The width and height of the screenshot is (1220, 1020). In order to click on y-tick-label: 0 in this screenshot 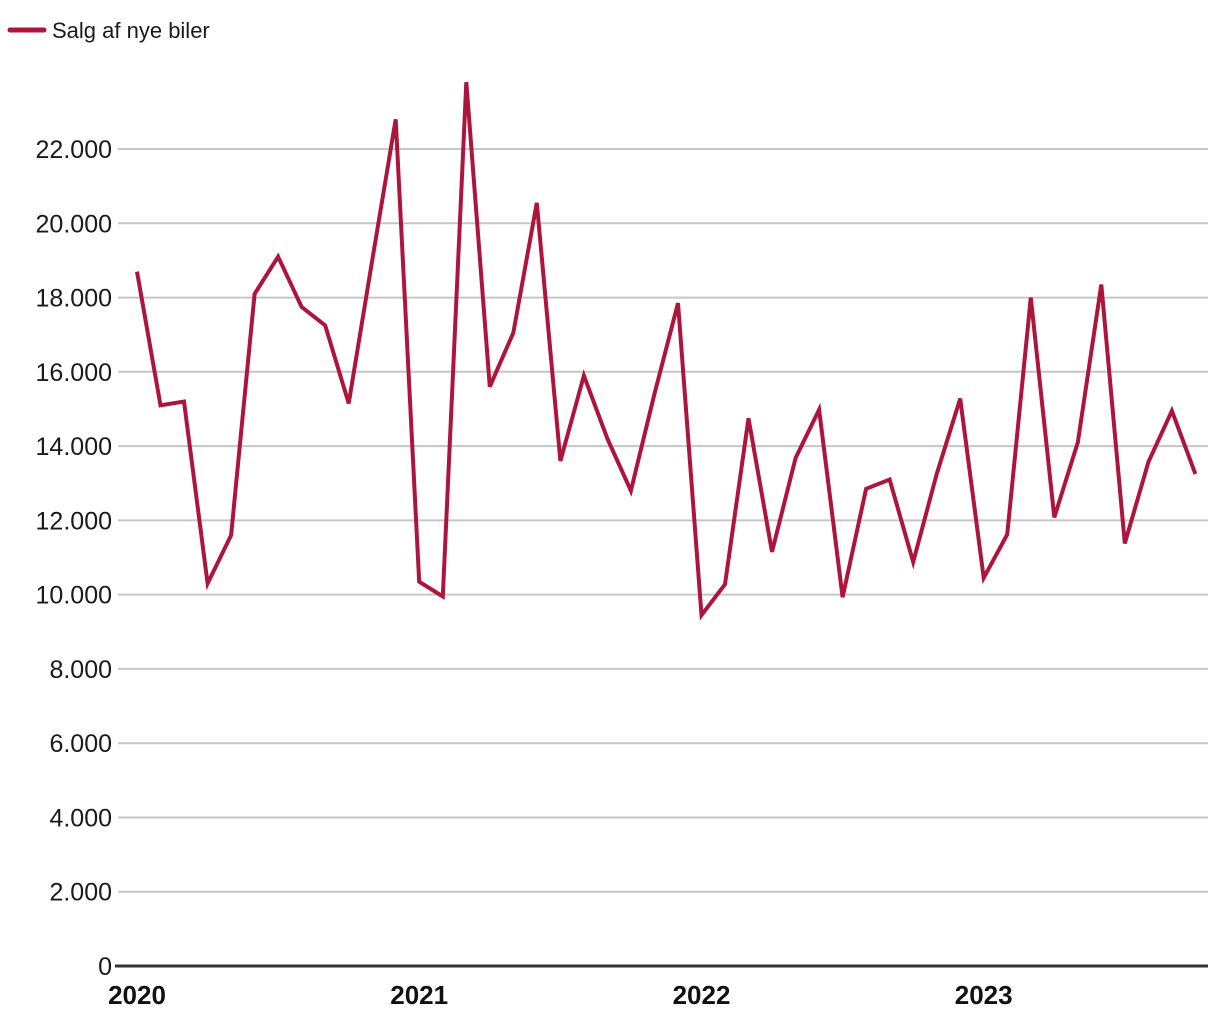, I will do `click(105, 967)`.